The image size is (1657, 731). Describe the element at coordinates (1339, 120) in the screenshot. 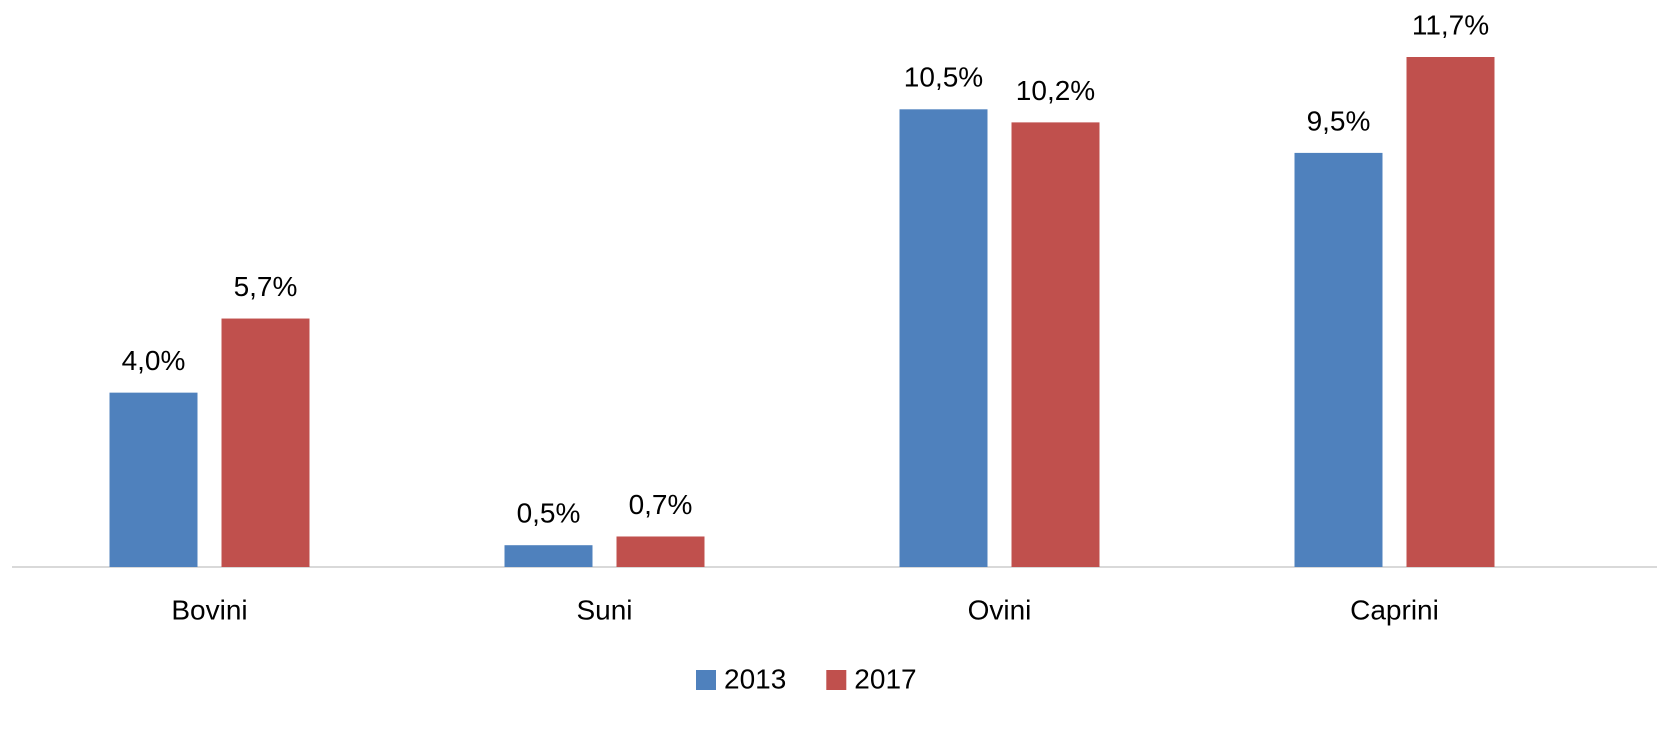

I see `data-label: 9,5%` at that location.